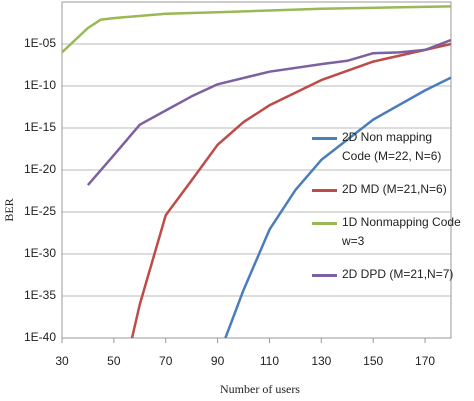 Image resolution: width=474 pixels, height=401 pixels. I want to click on y-tick-label: 1E-30, so click(40, 253).